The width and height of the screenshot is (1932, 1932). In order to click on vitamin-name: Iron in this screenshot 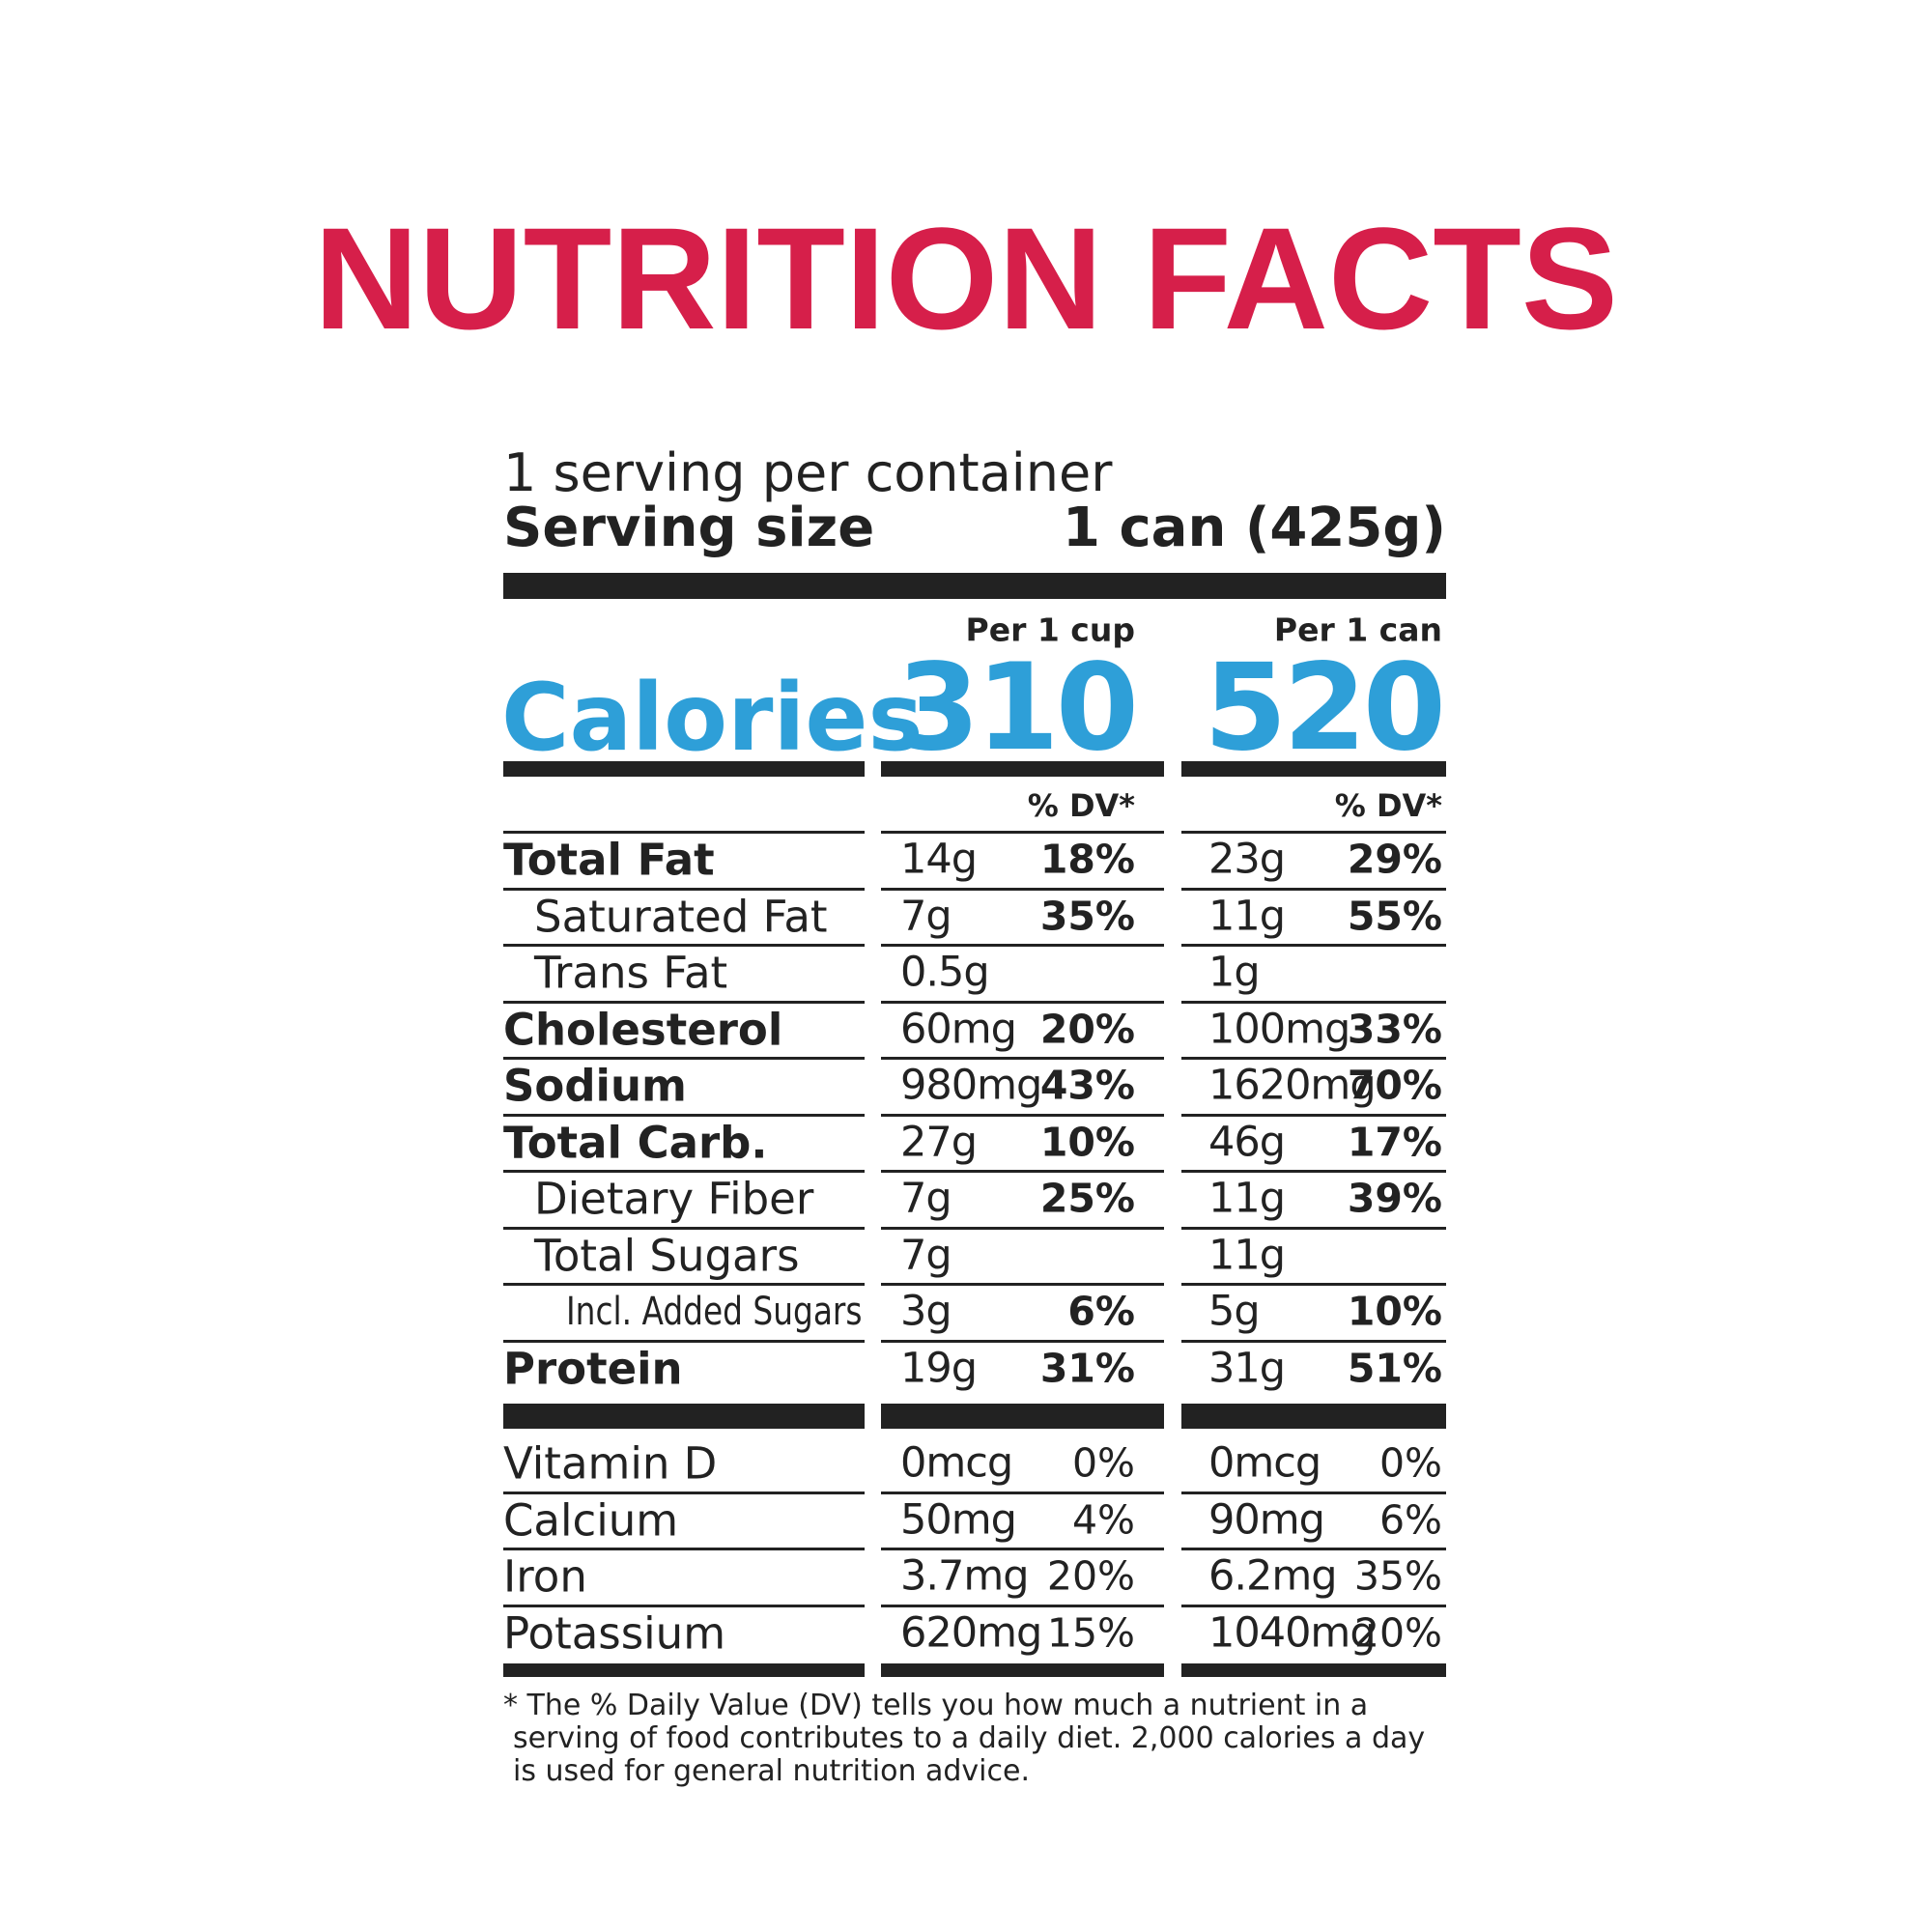, I will do `click(545, 1576)`.